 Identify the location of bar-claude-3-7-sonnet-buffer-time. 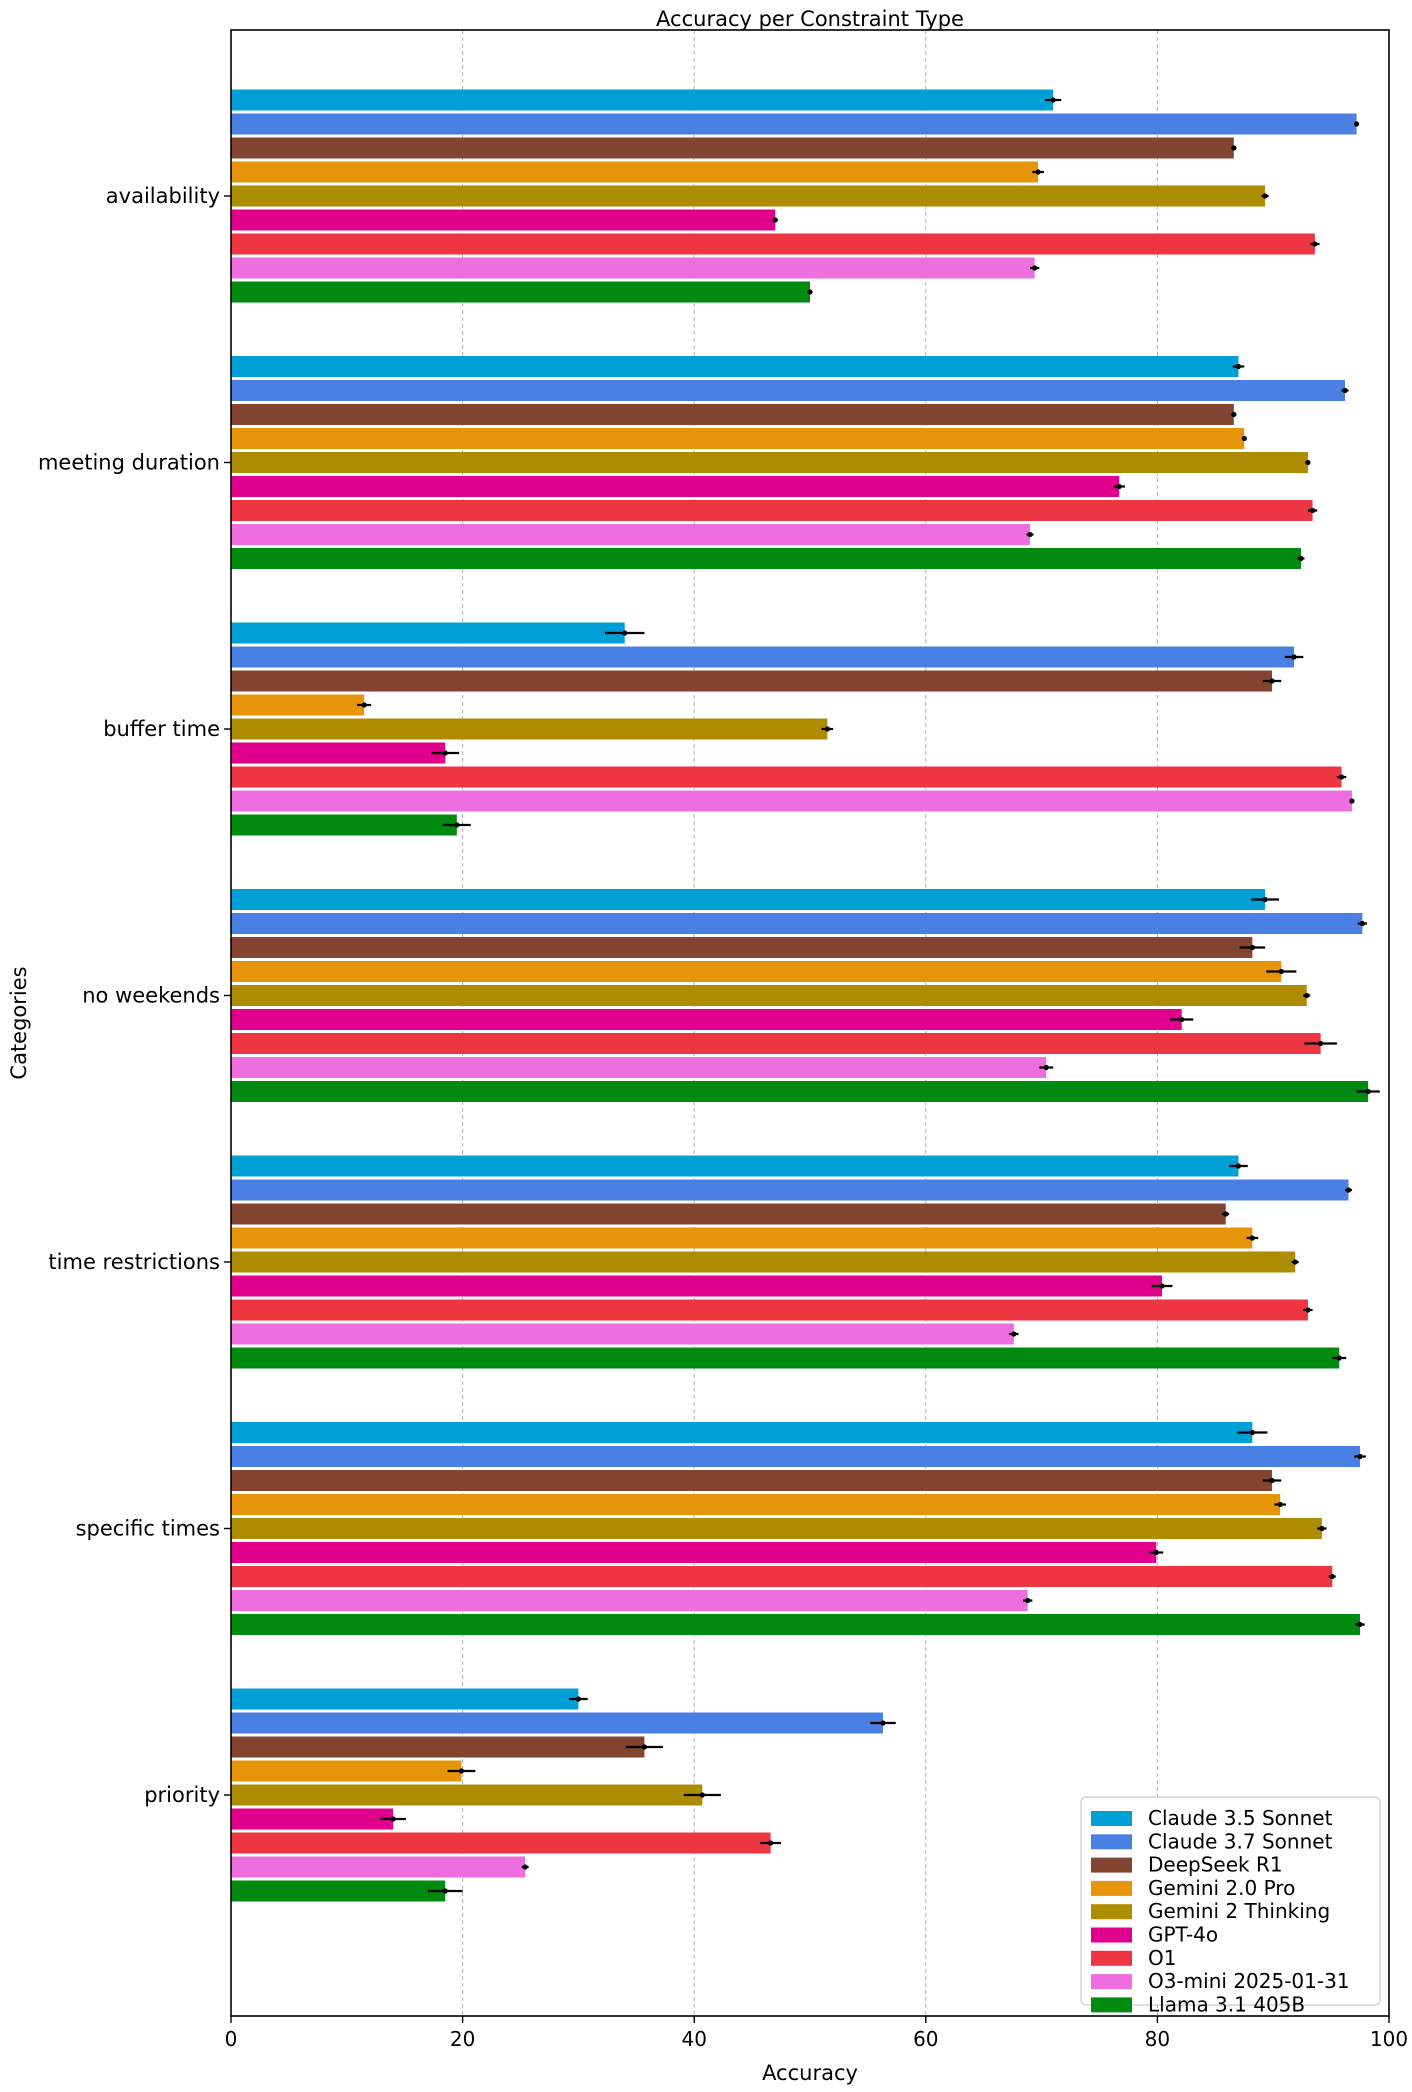
(763, 657).